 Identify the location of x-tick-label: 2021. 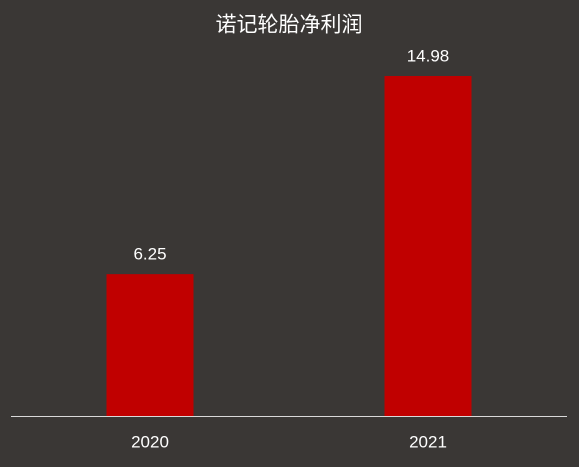
(428, 441).